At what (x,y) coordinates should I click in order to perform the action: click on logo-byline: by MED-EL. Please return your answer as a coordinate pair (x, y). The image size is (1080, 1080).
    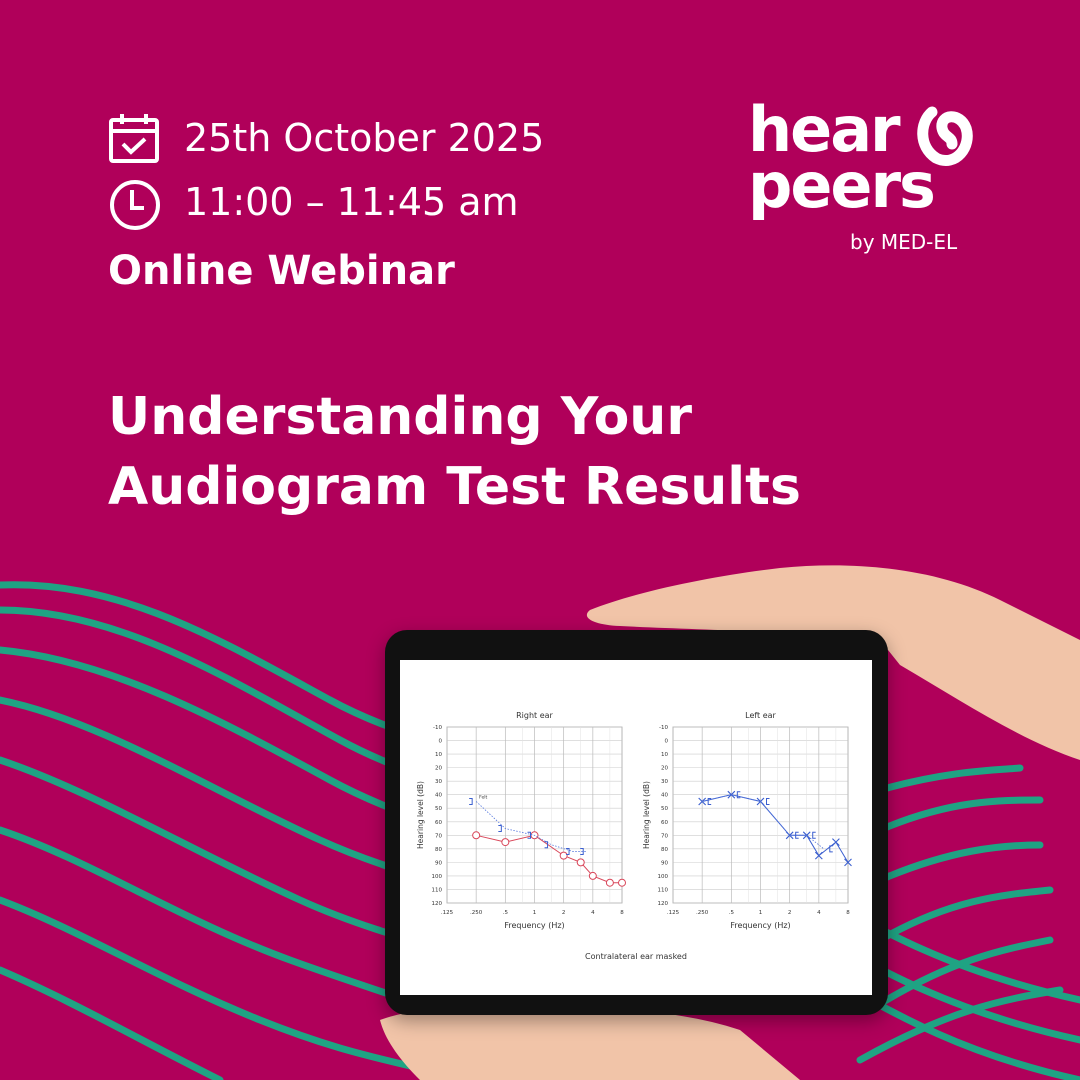
    Looking at the image, I should click on (904, 242).